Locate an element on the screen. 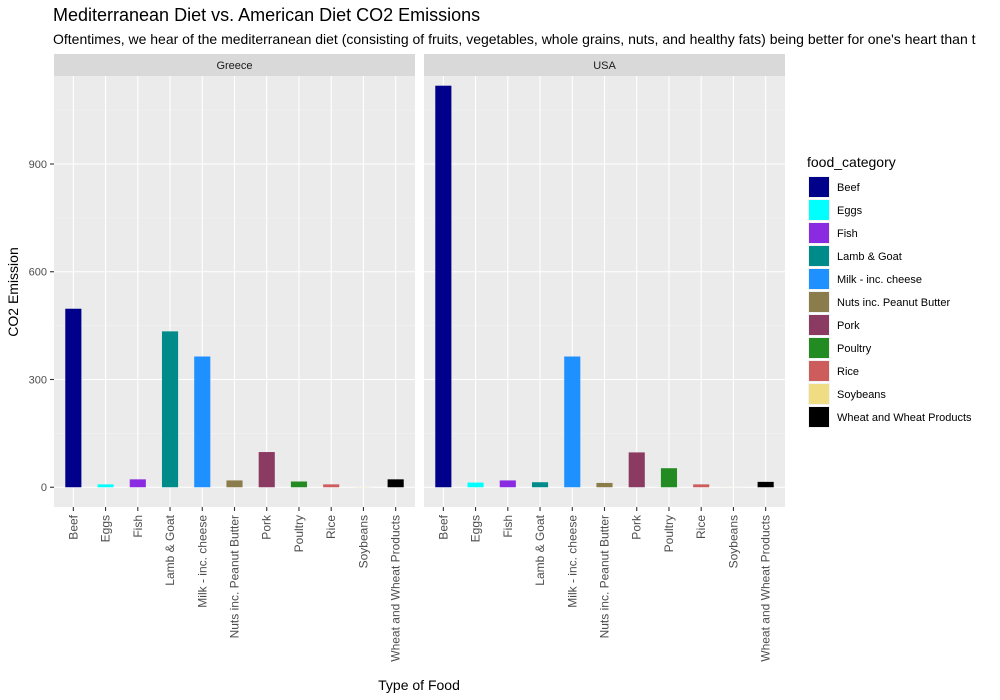 The image size is (1000, 700). bar-usa-rice is located at coordinates (701, 486).